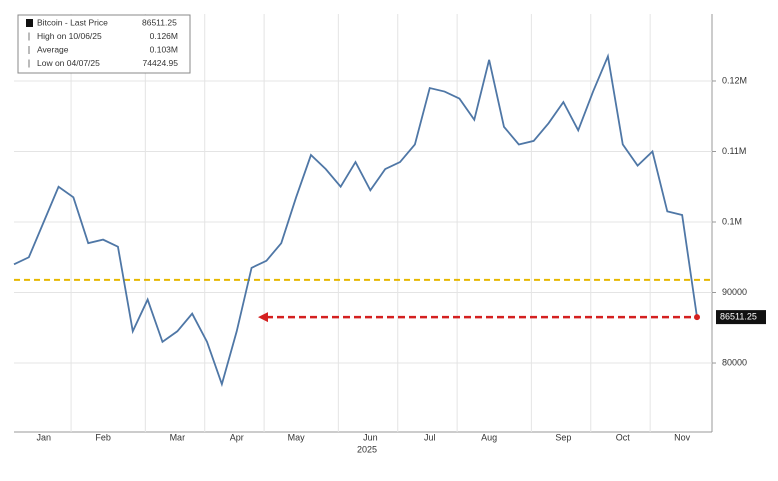 The image size is (778, 481). Describe the element at coordinates (53, 49) in the screenshot. I see `legend-label: Average` at that location.